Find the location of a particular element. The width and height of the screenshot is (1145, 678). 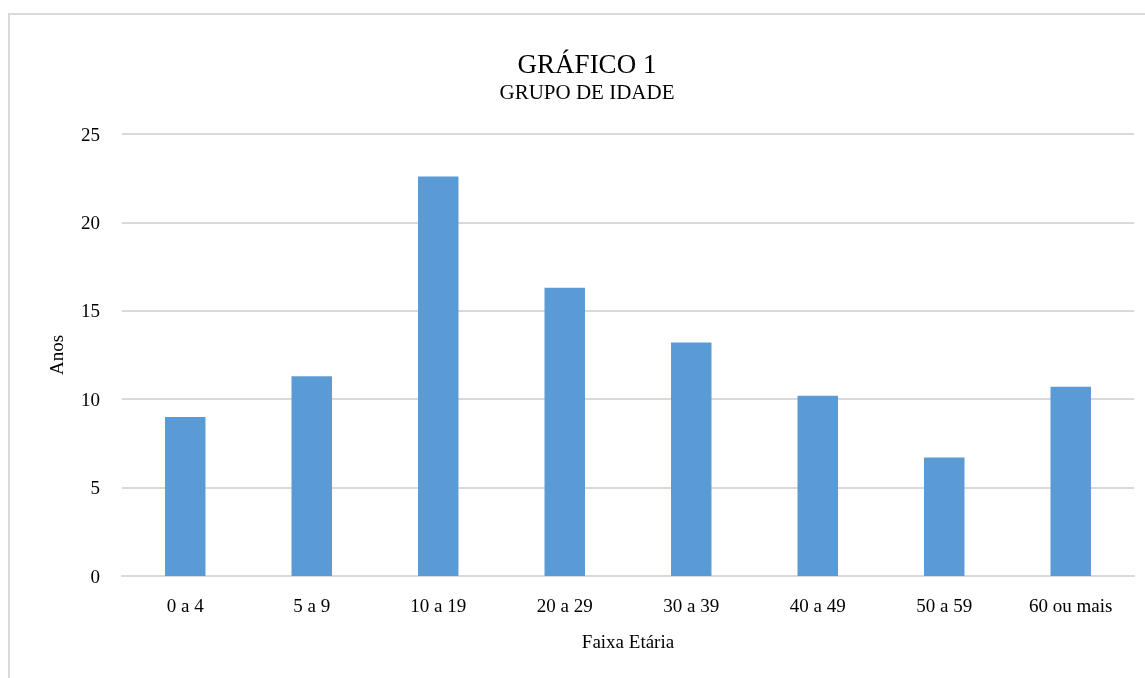

x-tick-label: 60 ou mais is located at coordinates (1071, 605).